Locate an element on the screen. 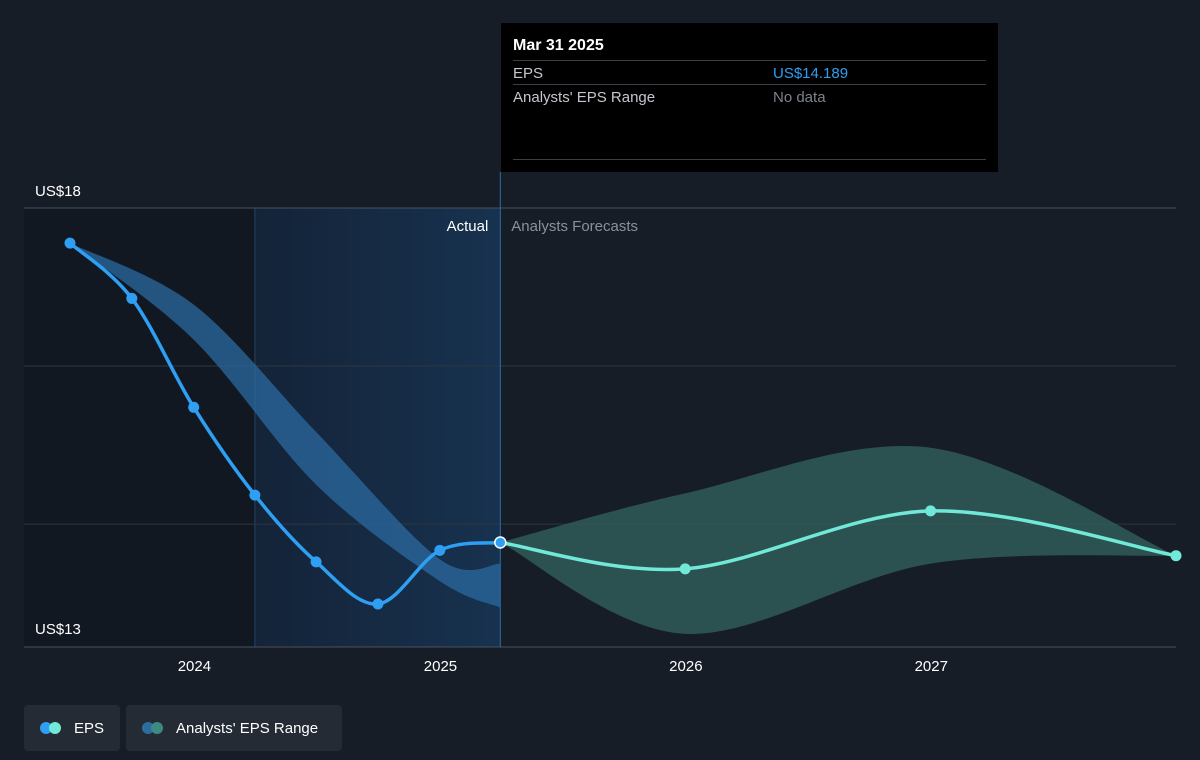 The image size is (1200, 760). tooltip-divider is located at coordinates (749, 159).